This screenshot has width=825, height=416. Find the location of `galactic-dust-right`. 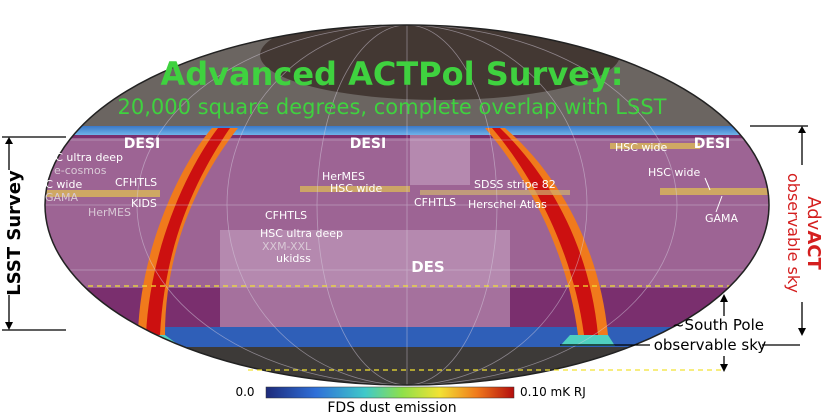

galactic-dust-right is located at coordinates (545, 231).